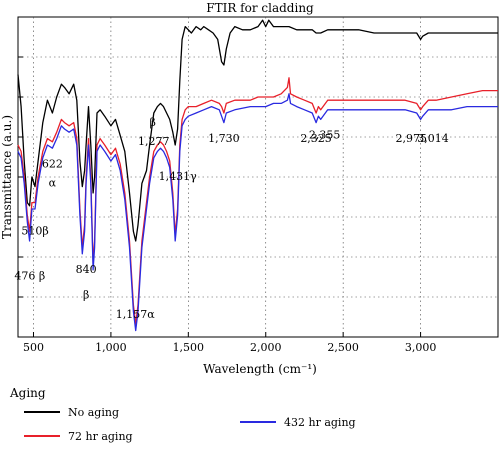  What do you see at coordinates (320, 422) in the screenshot?
I see `legend-label-432hr: 432 hr aging` at bounding box center [320, 422].